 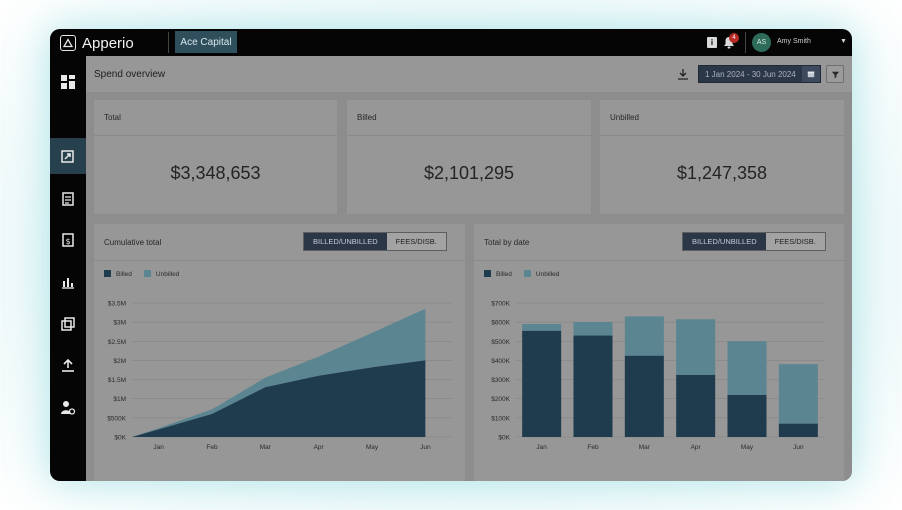 I want to click on card-value: $3,348,653, so click(x=215, y=173).